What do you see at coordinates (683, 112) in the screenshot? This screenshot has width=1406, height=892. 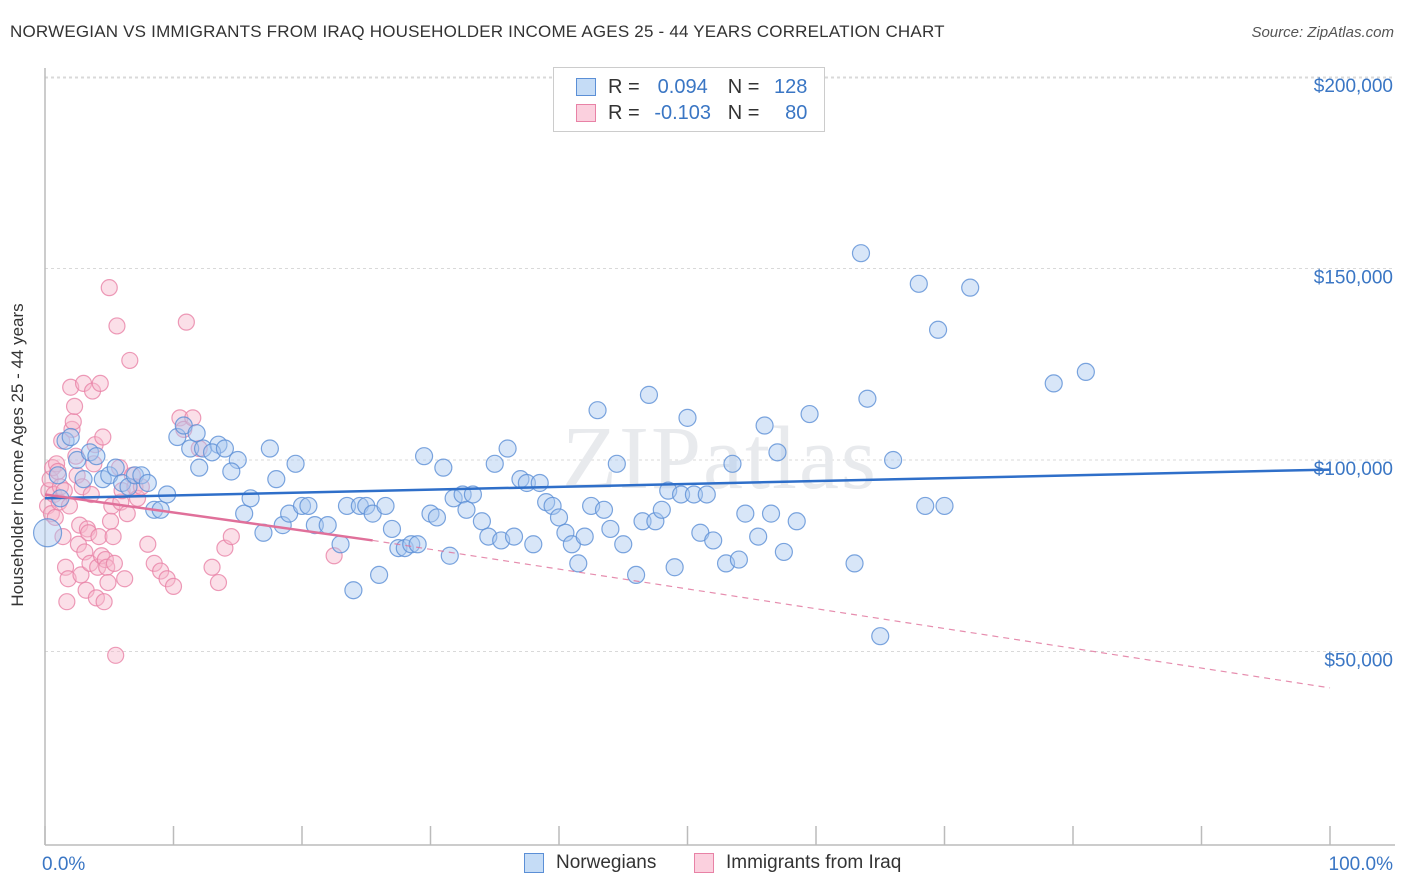 I see `legend-r-value-iraq: -0.103` at bounding box center [683, 112].